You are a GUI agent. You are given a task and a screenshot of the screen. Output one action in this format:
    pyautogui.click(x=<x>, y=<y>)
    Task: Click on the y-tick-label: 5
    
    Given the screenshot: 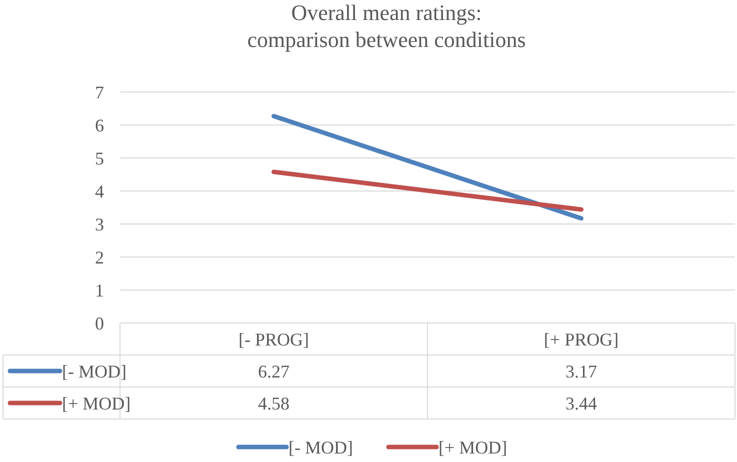 What is the action you would take?
    pyautogui.click(x=99, y=158)
    